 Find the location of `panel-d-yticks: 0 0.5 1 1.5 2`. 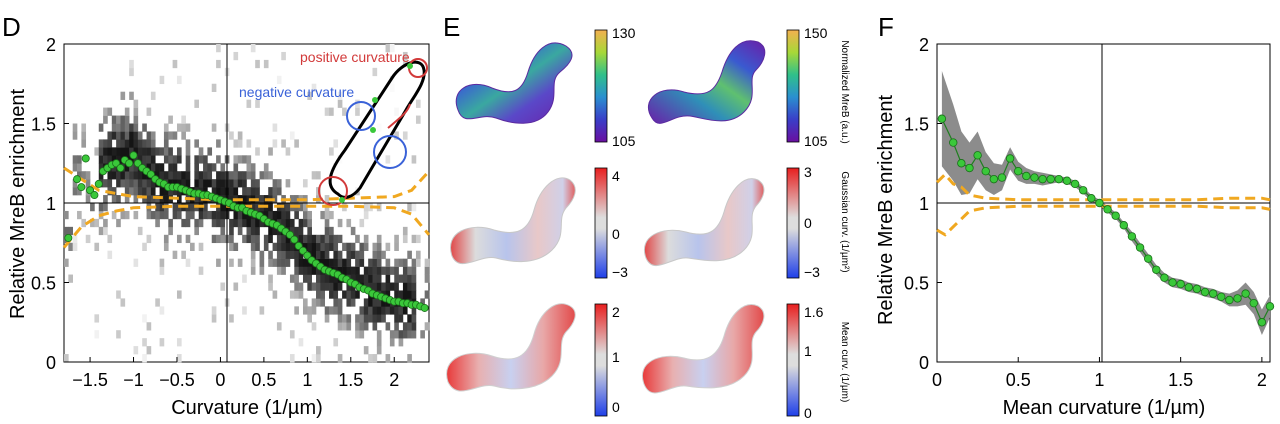

panel-d-yticks: 0 0.5 1 1.5 2 is located at coordinates (50, 204).